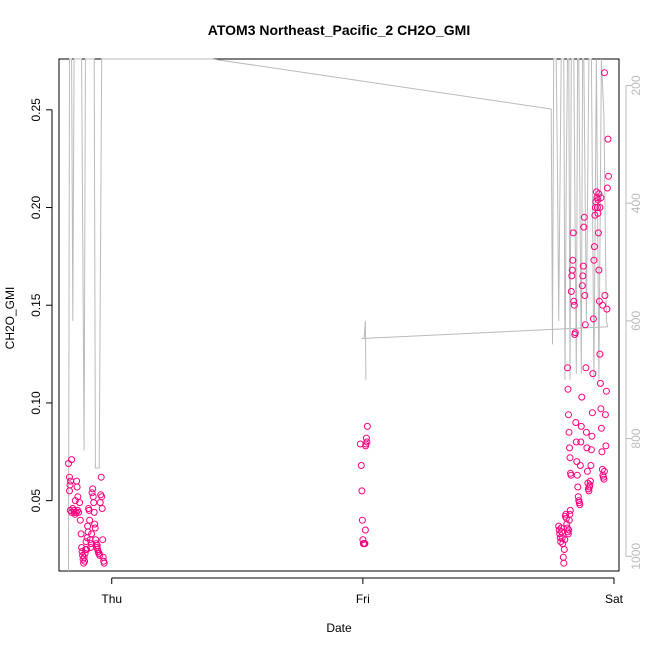  What do you see at coordinates (636, 85) in the screenshot?
I see `y2-tick-label: 200` at bounding box center [636, 85].